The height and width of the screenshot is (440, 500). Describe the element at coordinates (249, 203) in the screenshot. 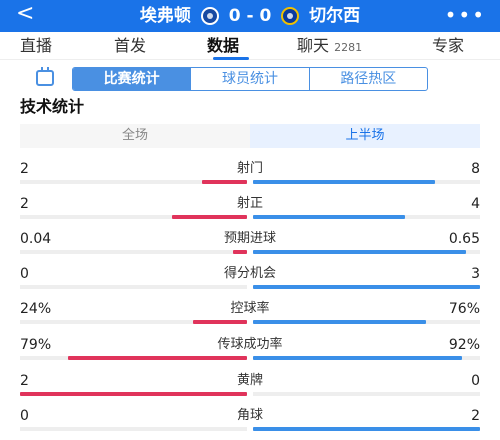

I see `stat-label: 射正` at that location.